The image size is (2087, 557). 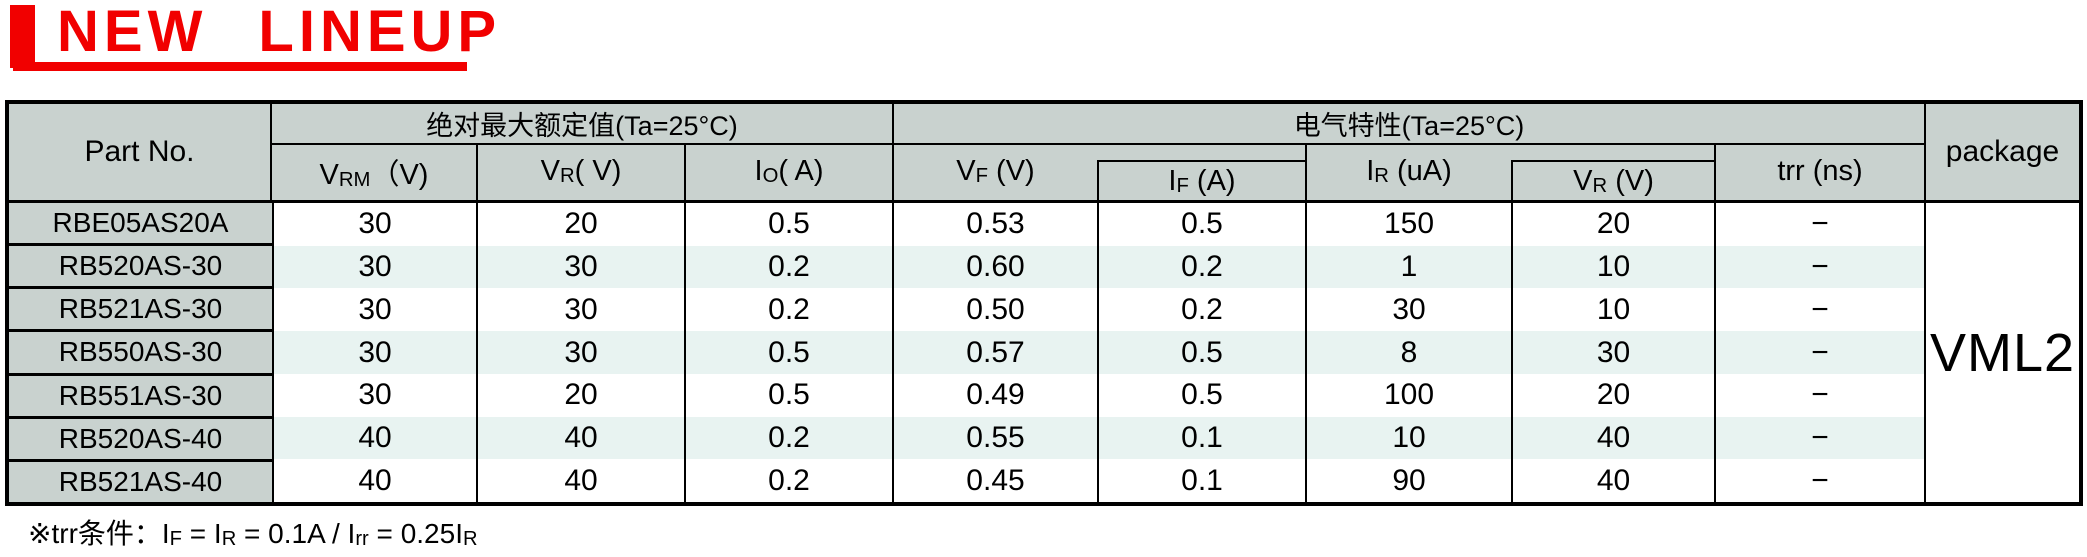 What do you see at coordinates (1833, 171) in the screenshot?
I see `unit: (ns)` at bounding box center [1833, 171].